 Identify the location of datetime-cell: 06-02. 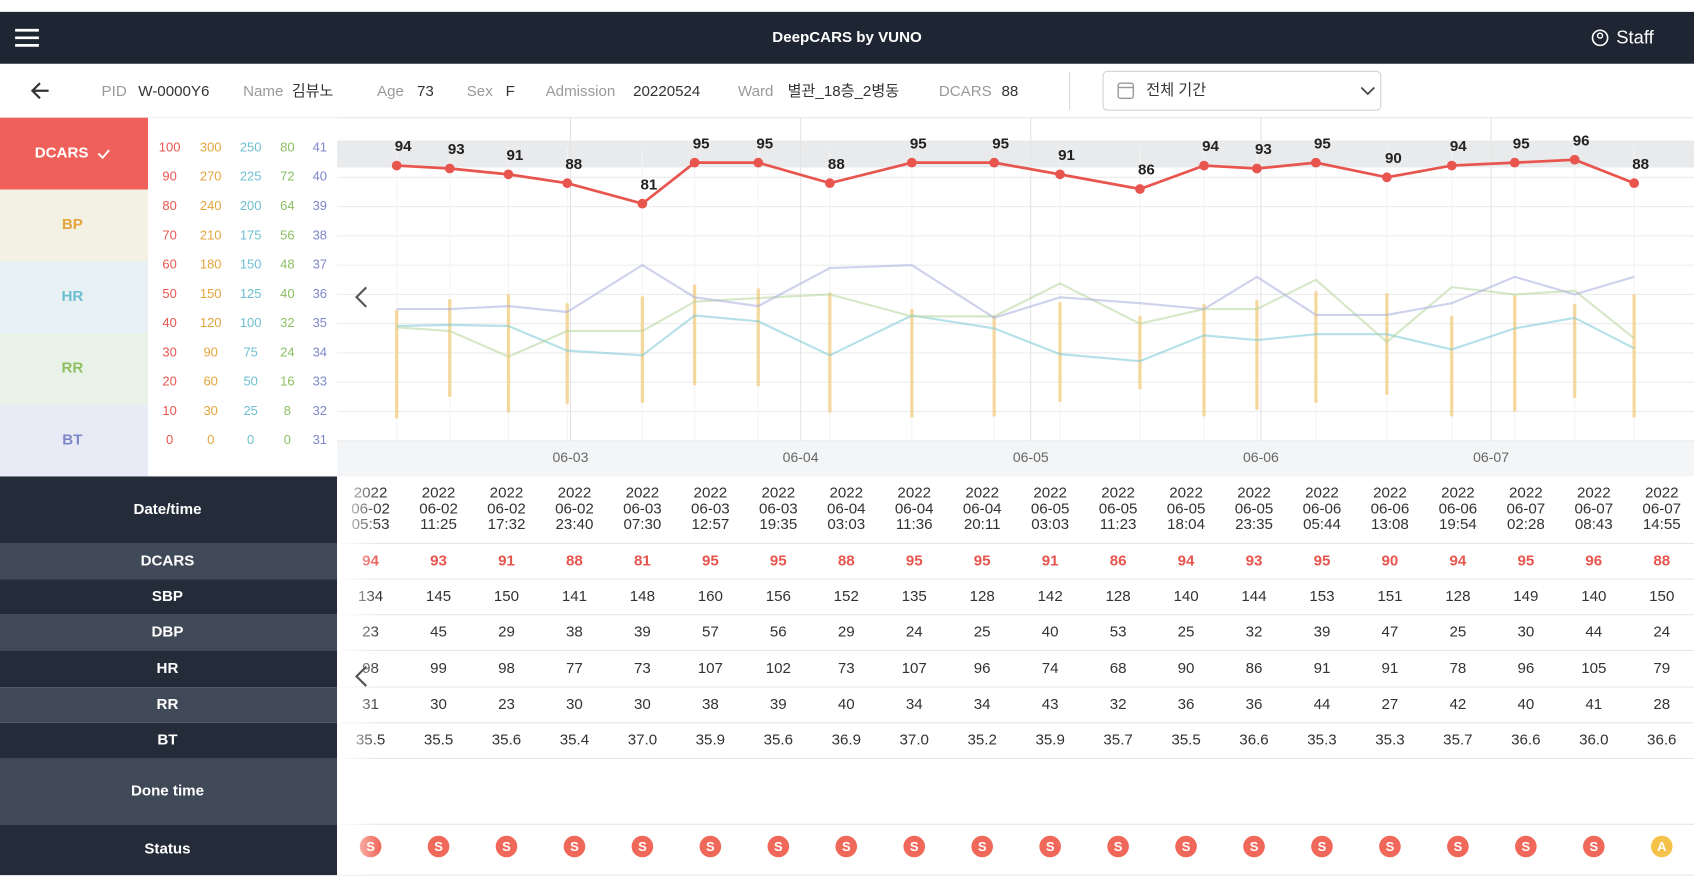
(574, 508).